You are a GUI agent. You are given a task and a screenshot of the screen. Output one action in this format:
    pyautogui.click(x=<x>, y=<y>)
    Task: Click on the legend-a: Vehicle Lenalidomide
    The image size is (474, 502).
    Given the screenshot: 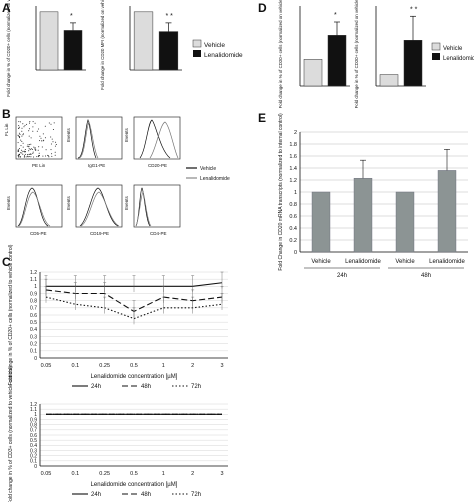 What is the action you would take?
    pyautogui.click(x=217, y=49)
    